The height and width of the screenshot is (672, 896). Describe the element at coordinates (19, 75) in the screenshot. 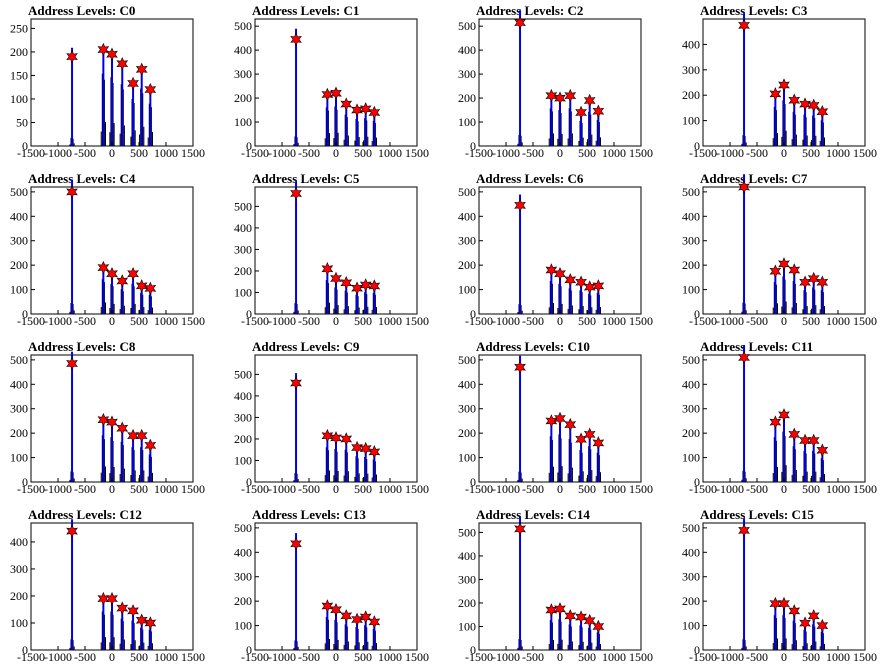

I see `y-tick-label: 150` at that location.